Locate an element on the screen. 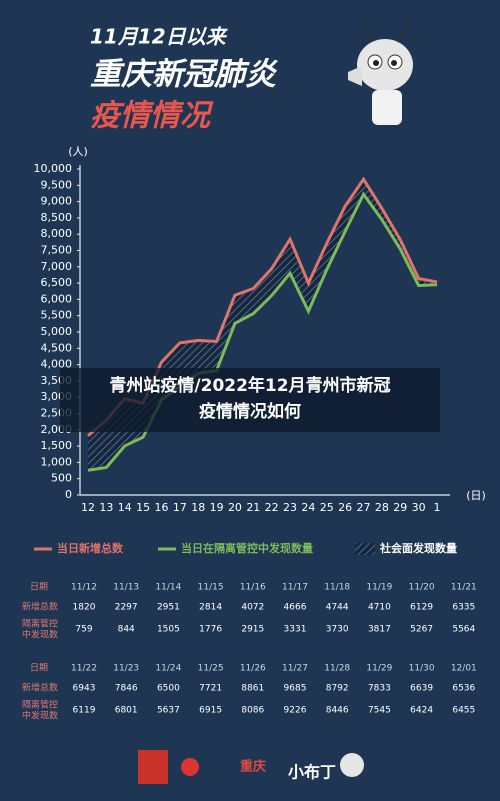  value-cell: 7545 is located at coordinates (379, 711).